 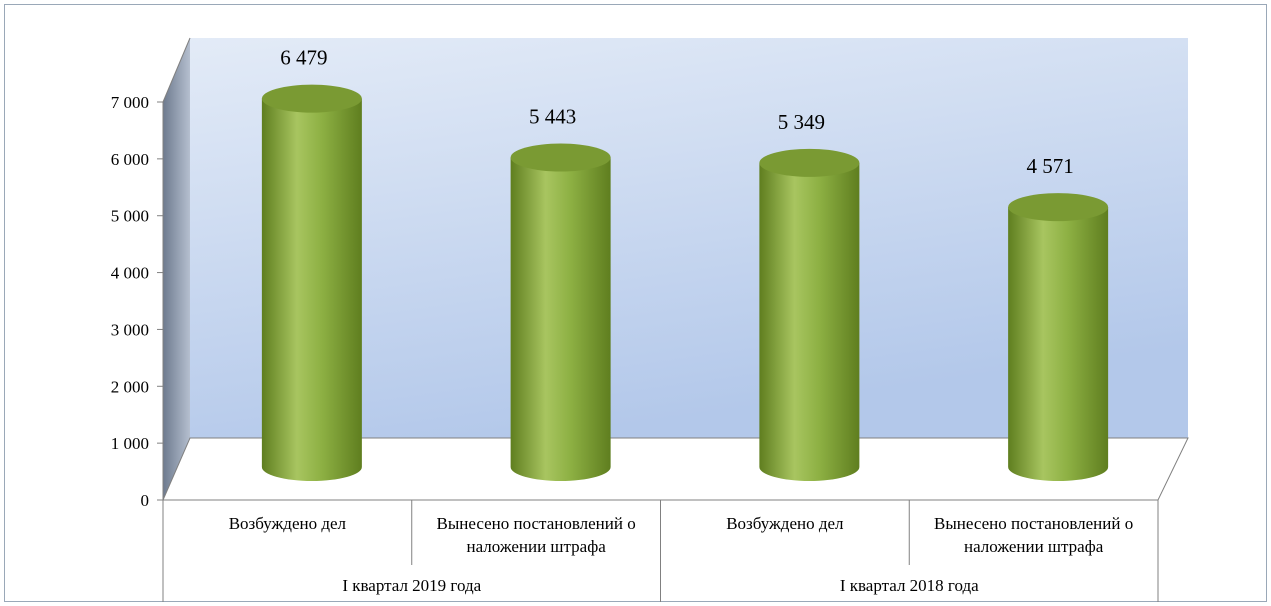 What do you see at coordinates (1058, 207) in the screenshot?
I see `bar-3-top` at bounding box center [1058, 207].